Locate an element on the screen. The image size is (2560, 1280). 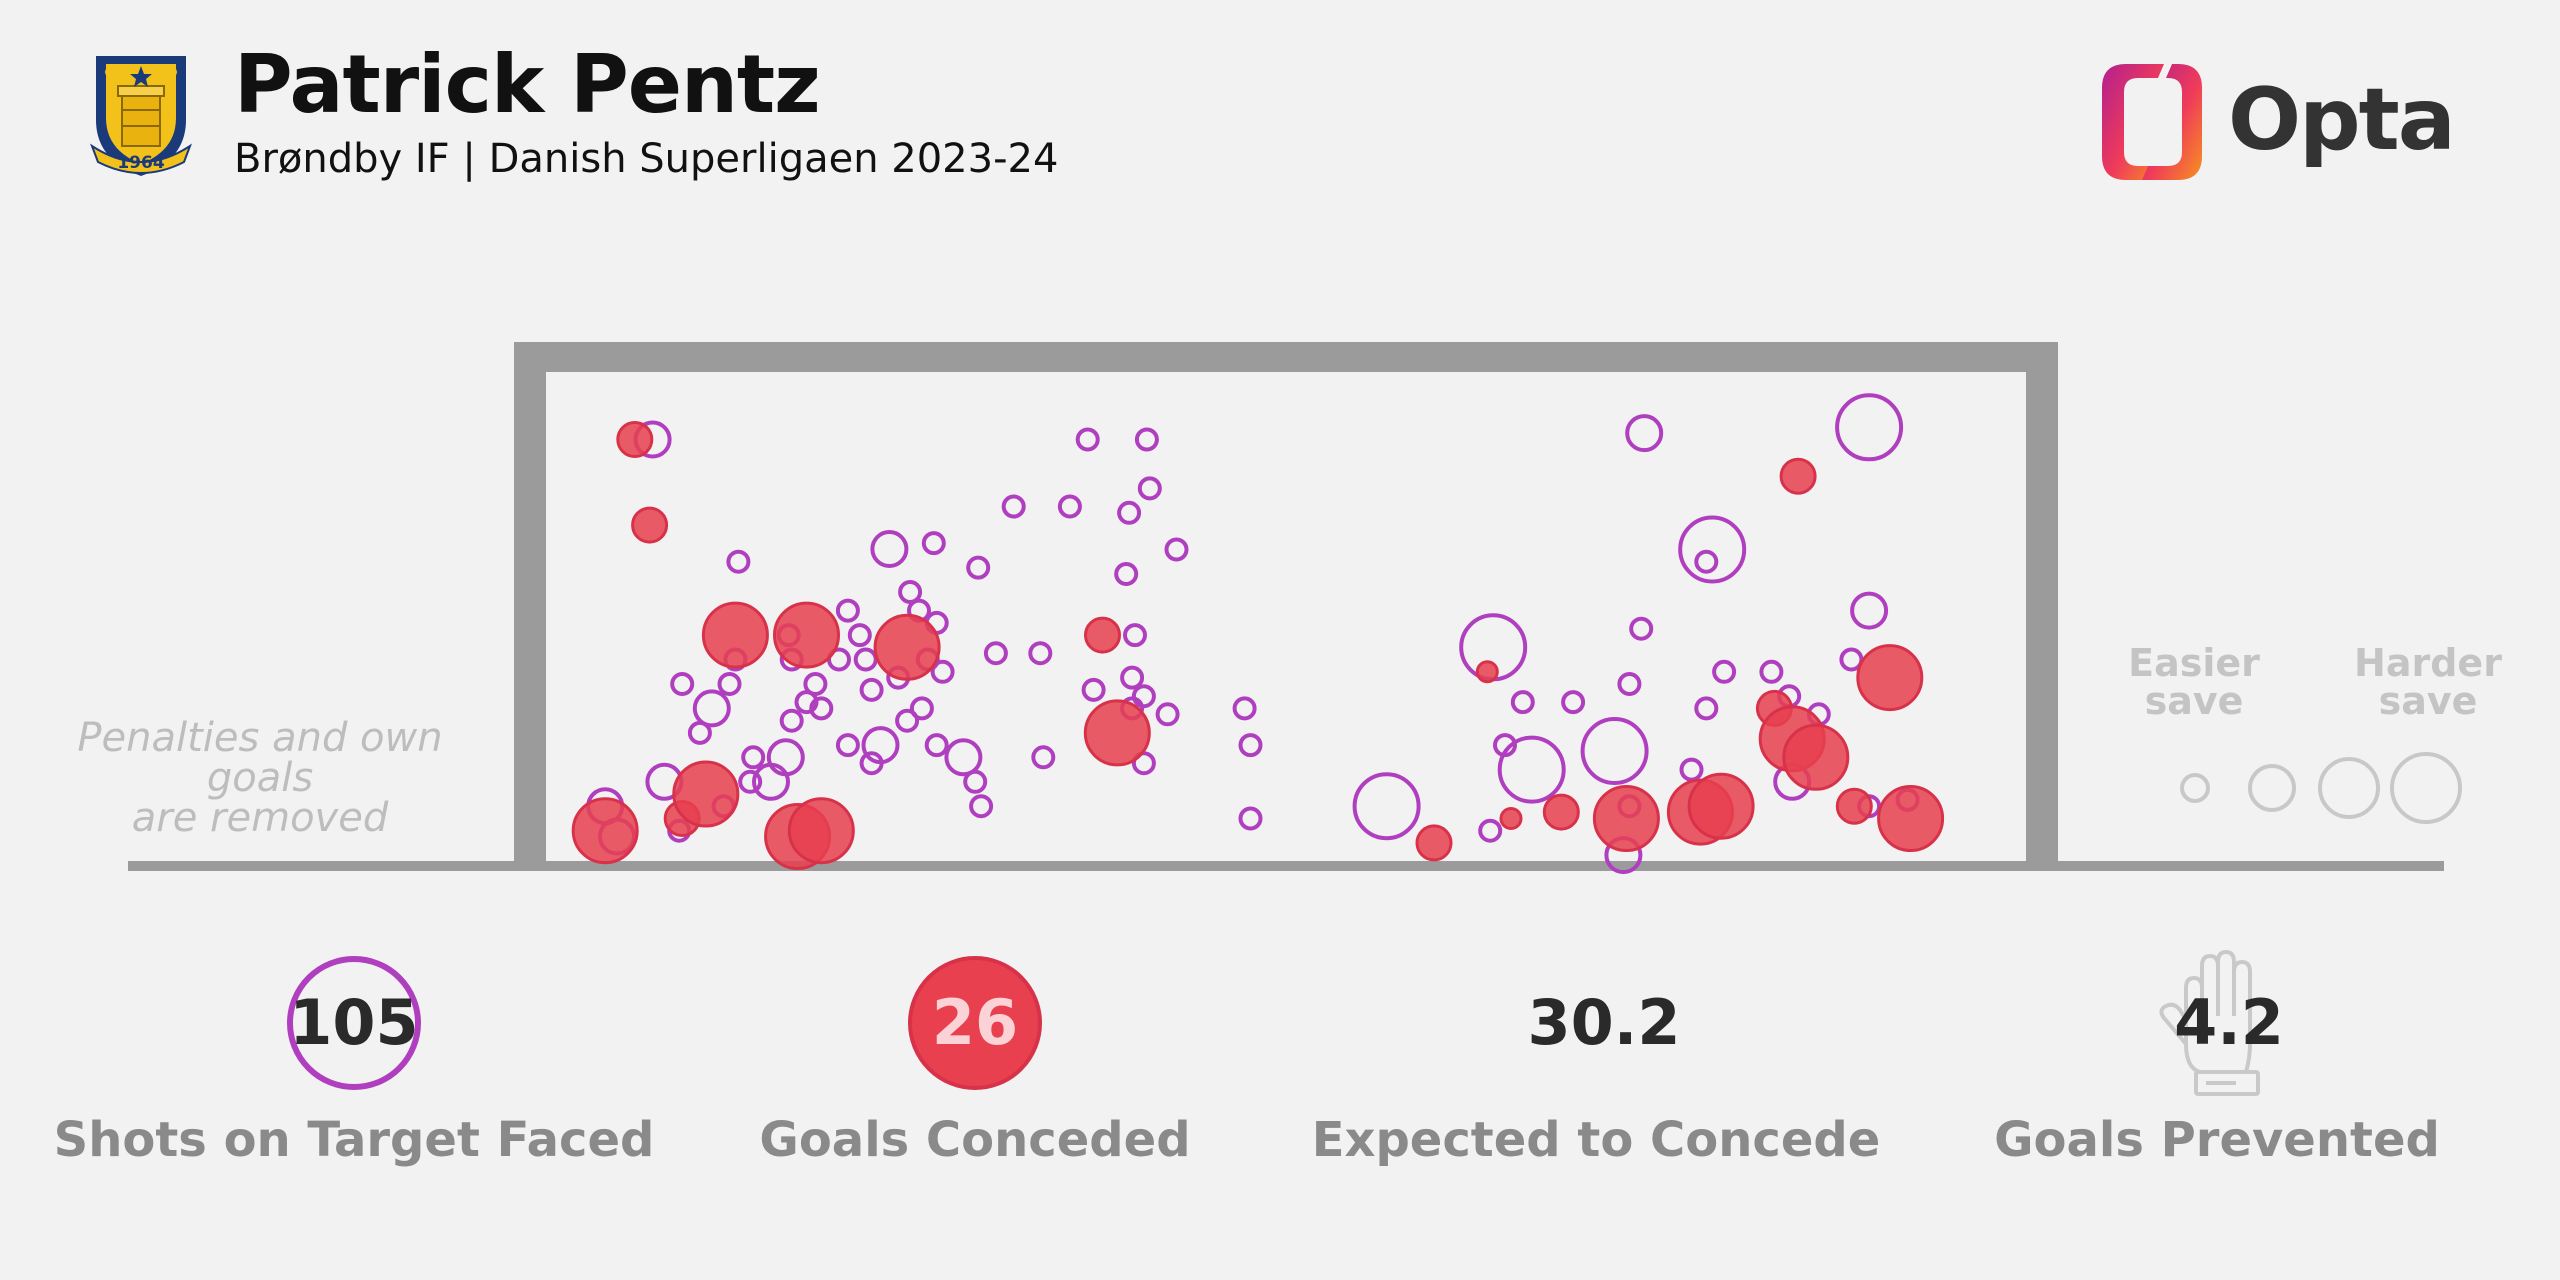
subtitle: Brøndby IF | Danish Superligaen 2023-24 is located at coordinates (646, 159).